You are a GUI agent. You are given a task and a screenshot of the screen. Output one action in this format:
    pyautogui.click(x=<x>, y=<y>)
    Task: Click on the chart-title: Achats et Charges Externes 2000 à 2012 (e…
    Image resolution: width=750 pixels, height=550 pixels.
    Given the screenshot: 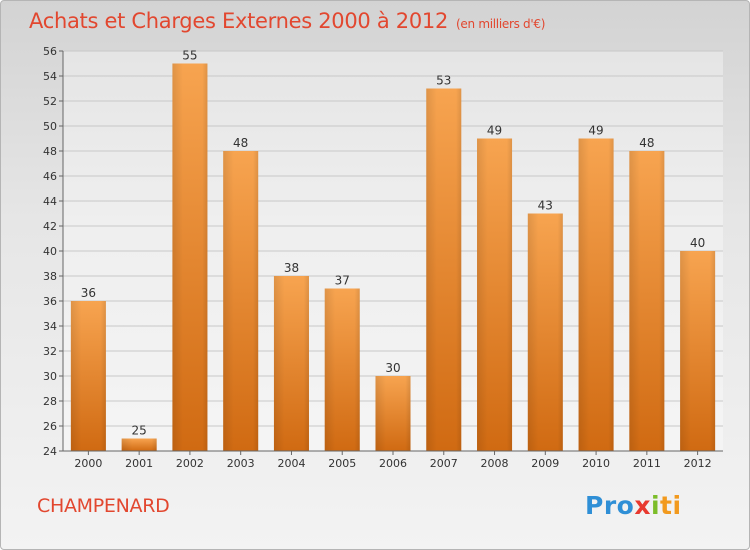 What is the action you would take?
    pyautogui.click(x=287, y=21)
    